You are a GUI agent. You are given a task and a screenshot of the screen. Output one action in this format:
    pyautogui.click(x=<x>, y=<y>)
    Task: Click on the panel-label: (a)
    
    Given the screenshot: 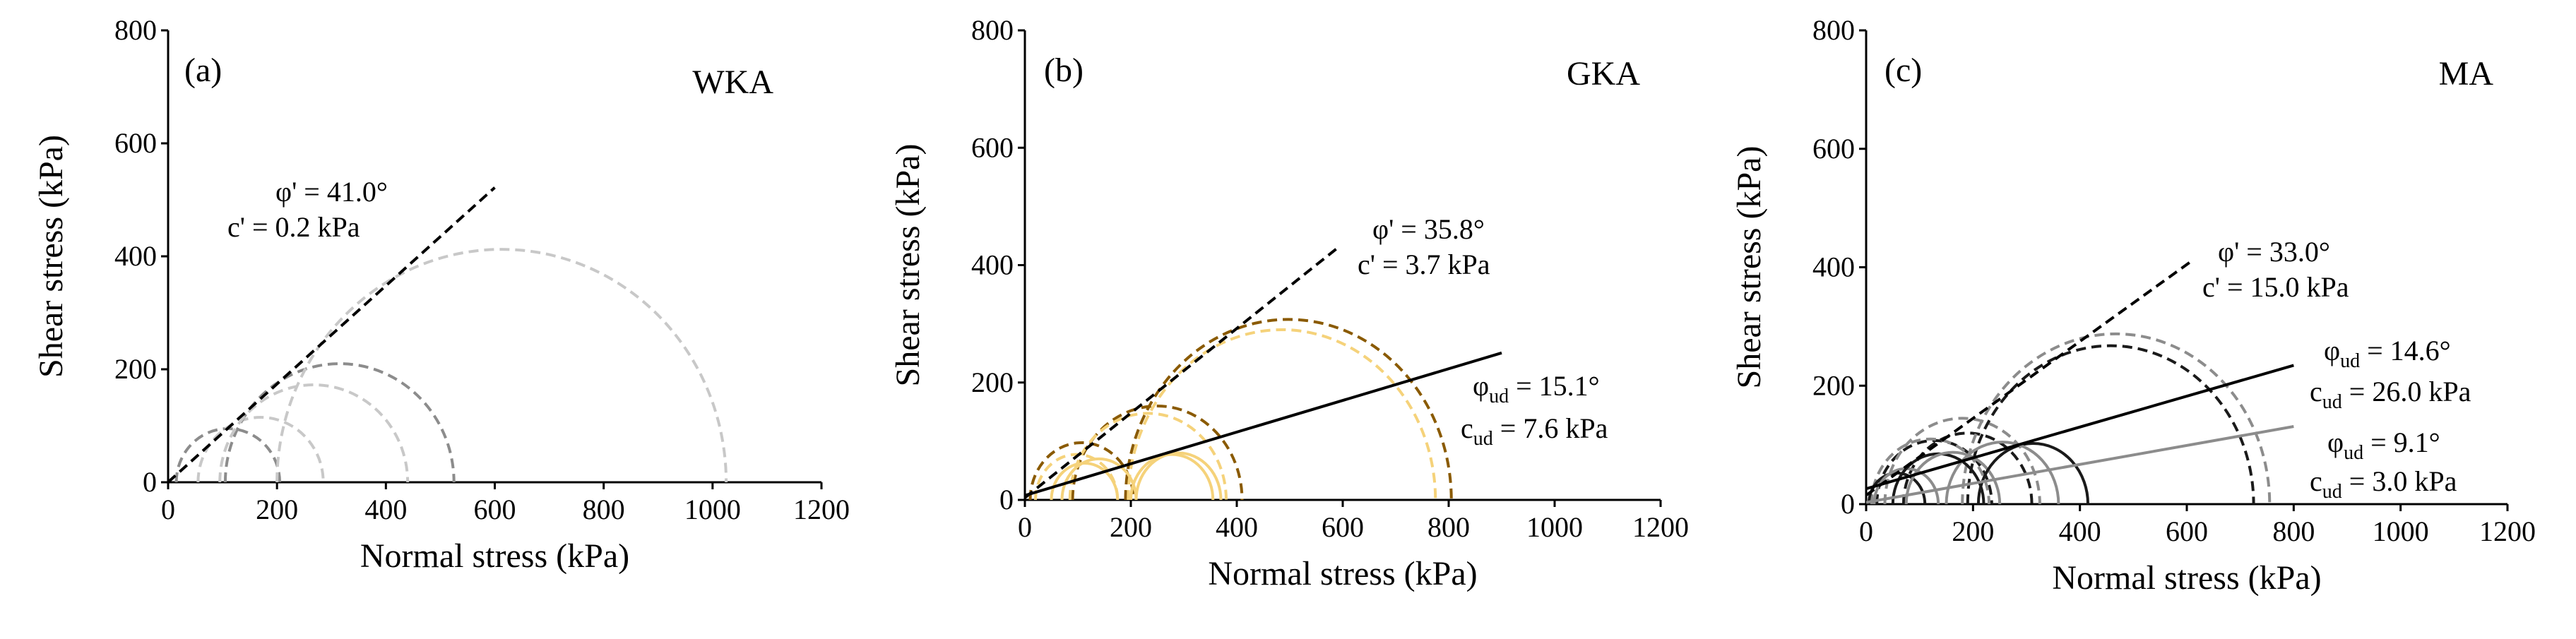 What is the action you would take?
    pyautogui.click(x=203, y=70)
    